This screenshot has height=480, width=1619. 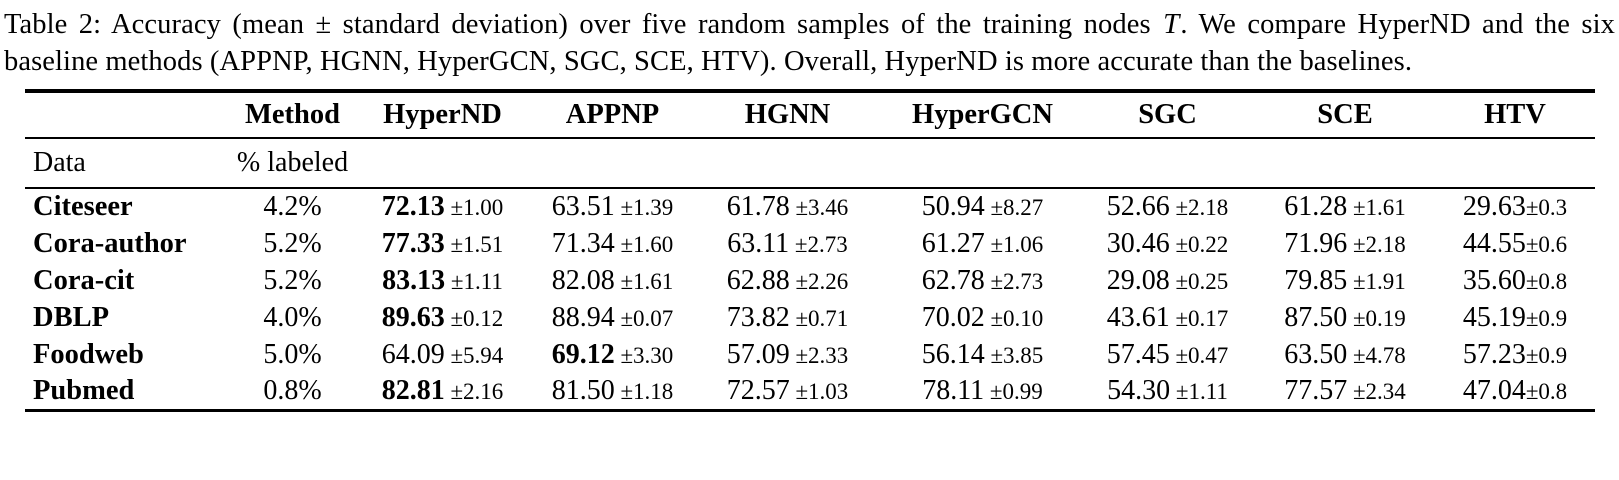 What do you see at coordinates (1199, 355) in the screenshot?
I see `std-value: ±0.47` at bounding box center [1199, 355].